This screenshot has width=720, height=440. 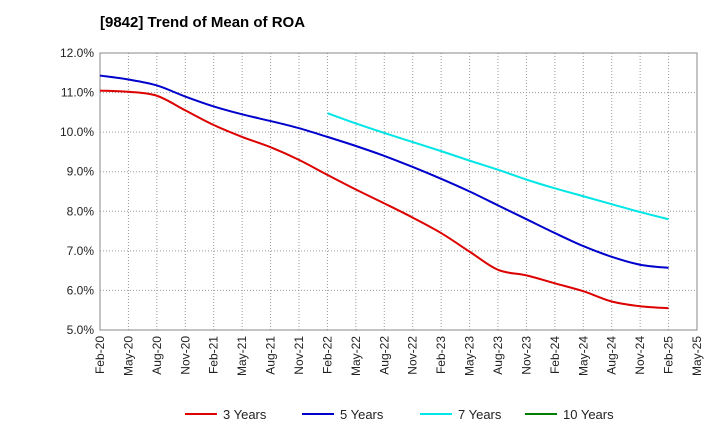 I want to click on legend: 3 Years 5 Years 7 Years 10 Years, so click(x=399, y=414).